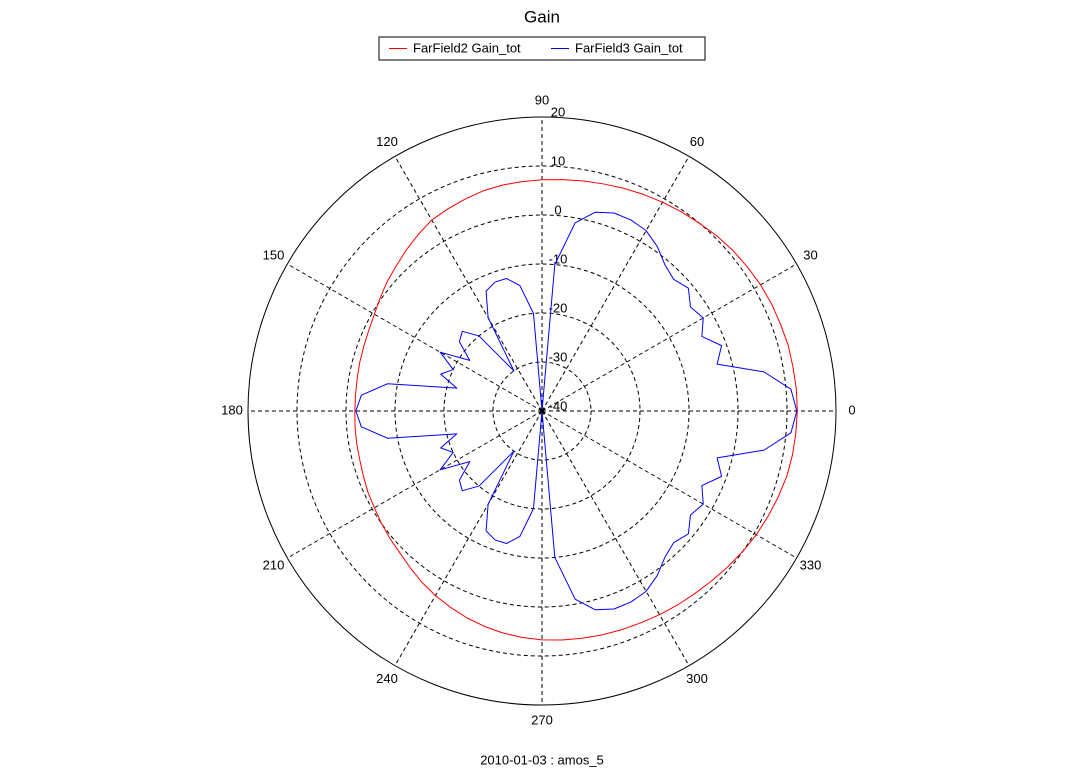  Describe the element at coordinates (274, 254) in the screenshot. I see `theta-tick-label: 150` at that location.